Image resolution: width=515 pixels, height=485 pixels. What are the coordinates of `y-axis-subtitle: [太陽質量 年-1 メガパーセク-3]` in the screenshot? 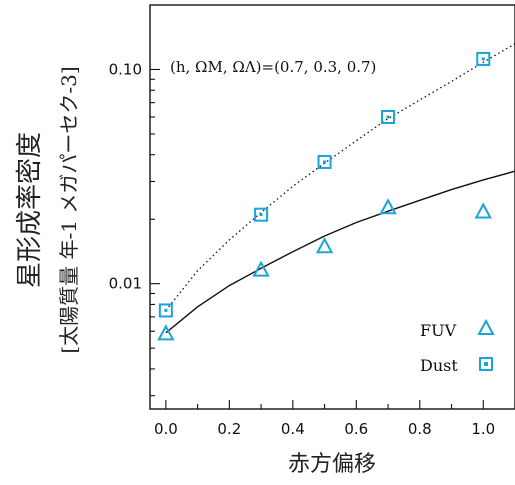 It's located at (69, 209).